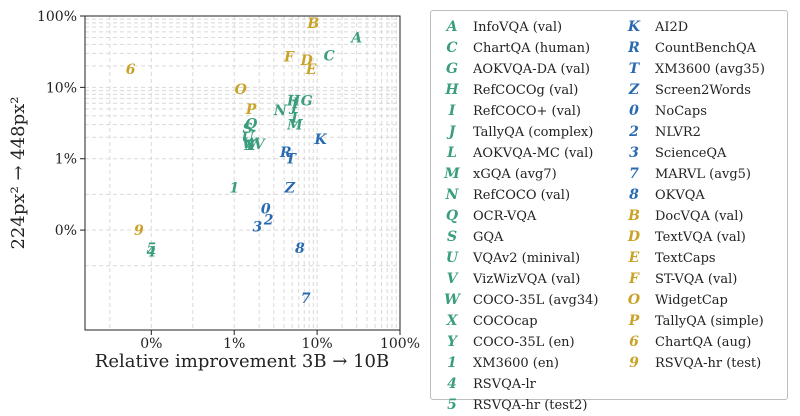  Describe the element at coordinates (151, 344) in the screenshot. I see `x-tick-label: 0%` at that location.